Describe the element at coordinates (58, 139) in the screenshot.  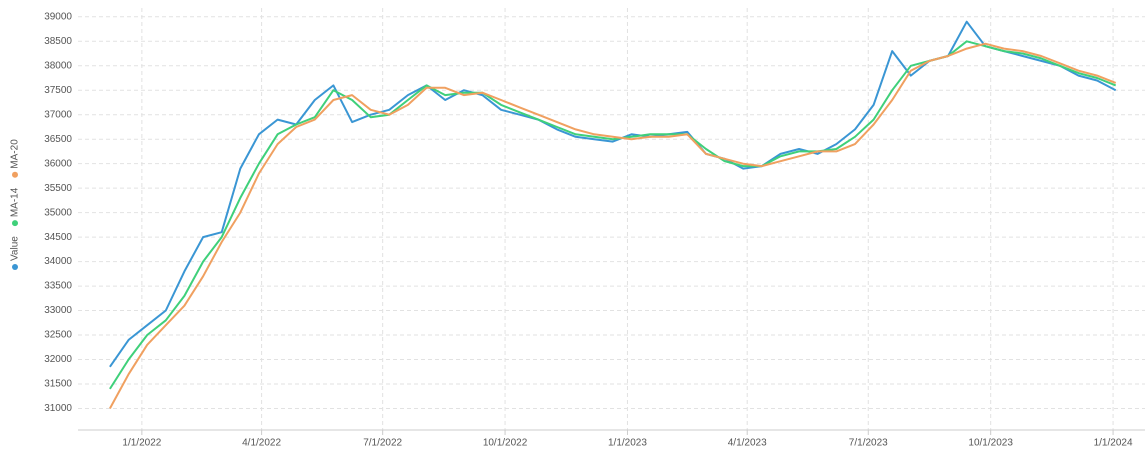
I see `y-tick-label: 36500` at that location.